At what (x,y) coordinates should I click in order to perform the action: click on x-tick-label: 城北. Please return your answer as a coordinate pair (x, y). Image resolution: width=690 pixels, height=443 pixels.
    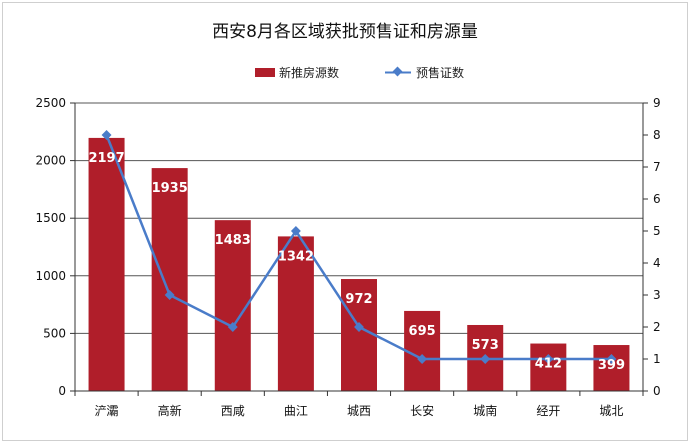
    Looking at the image, I should click on (611, 411).